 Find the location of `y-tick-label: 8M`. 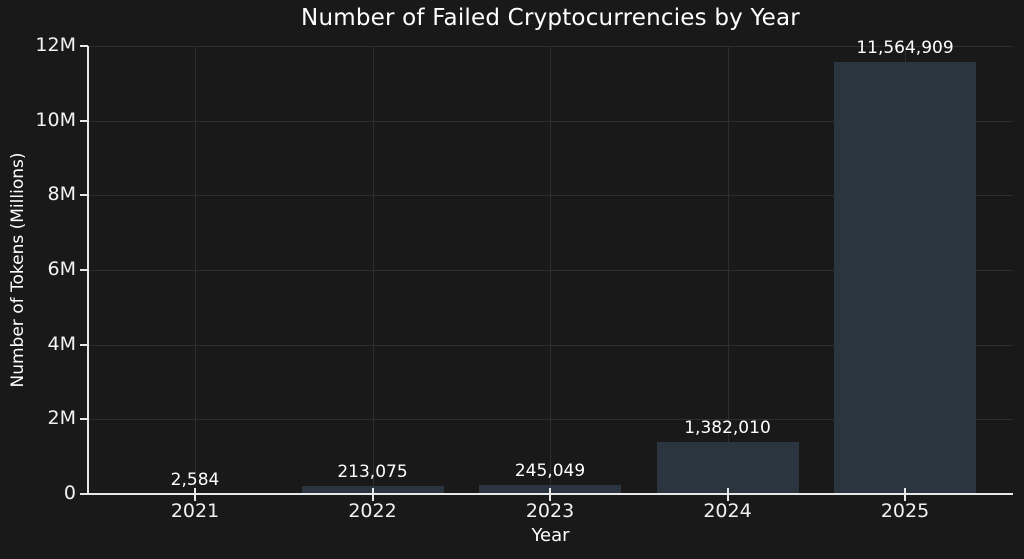

y-tick-label: 8M is located at coordinates (61, 194).